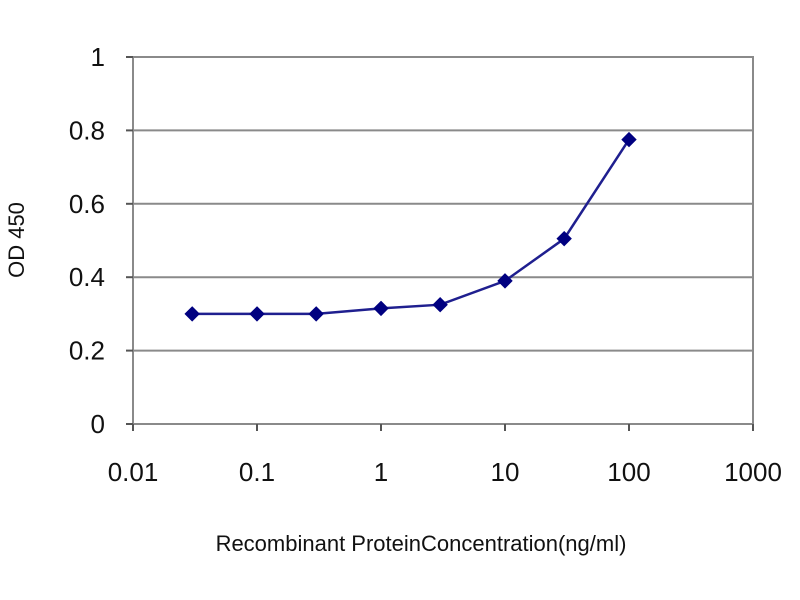 The image size is (800, 600). Describe the element at coordinates (628, 472) in the screenshot. I see `x-tick-label: 100` at that location.